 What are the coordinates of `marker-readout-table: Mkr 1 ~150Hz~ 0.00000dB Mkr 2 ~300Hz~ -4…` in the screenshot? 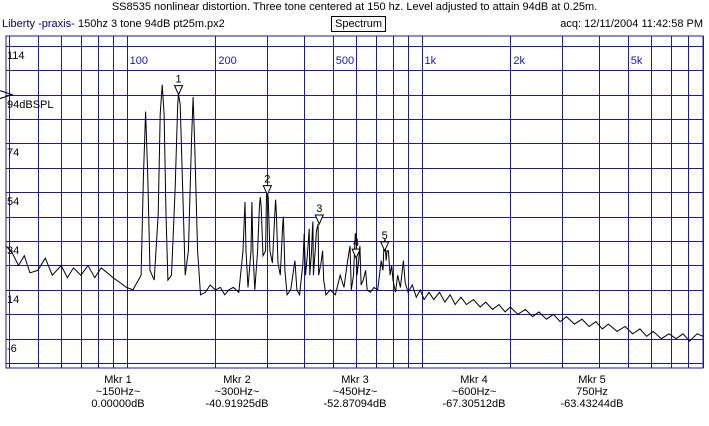 It's located at (354, 399).